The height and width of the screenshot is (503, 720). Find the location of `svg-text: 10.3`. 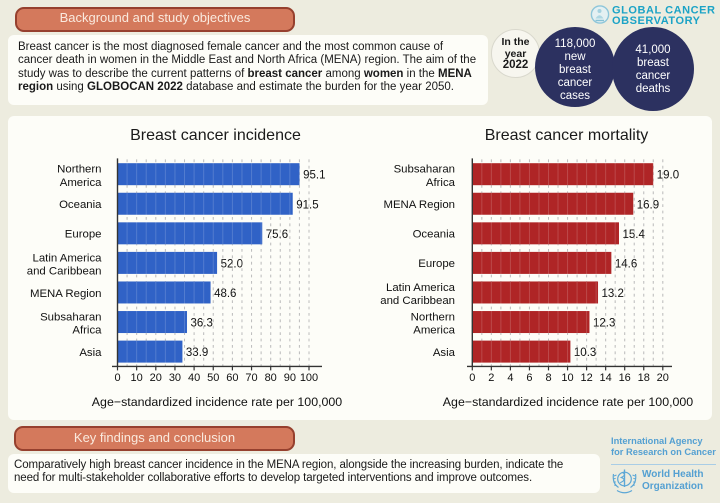

svg-text: 10.3 is located at coordinates (585, 353).